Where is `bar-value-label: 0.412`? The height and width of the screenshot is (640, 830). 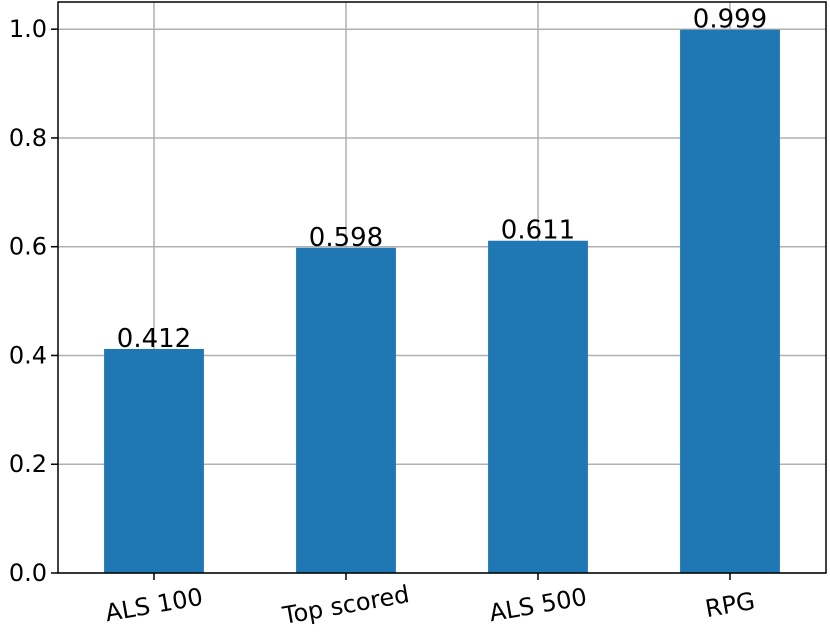
bar-value-label: 0.412 is located at coordinates (154, 339).